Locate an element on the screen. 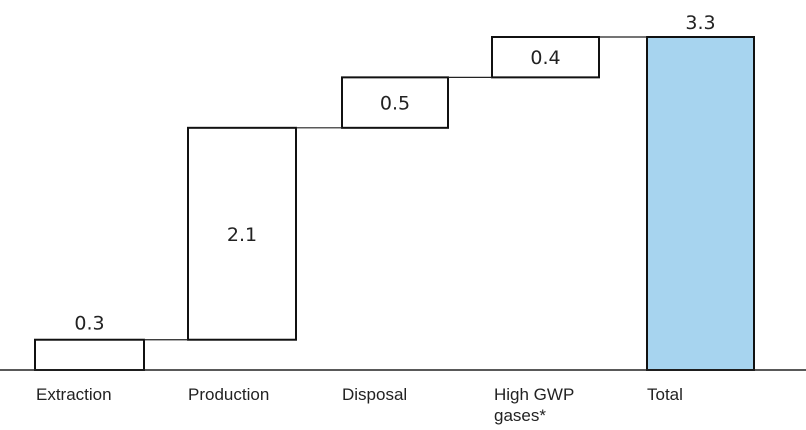  x-tick-label-line: Disposal is located at coordinates (374, 394).